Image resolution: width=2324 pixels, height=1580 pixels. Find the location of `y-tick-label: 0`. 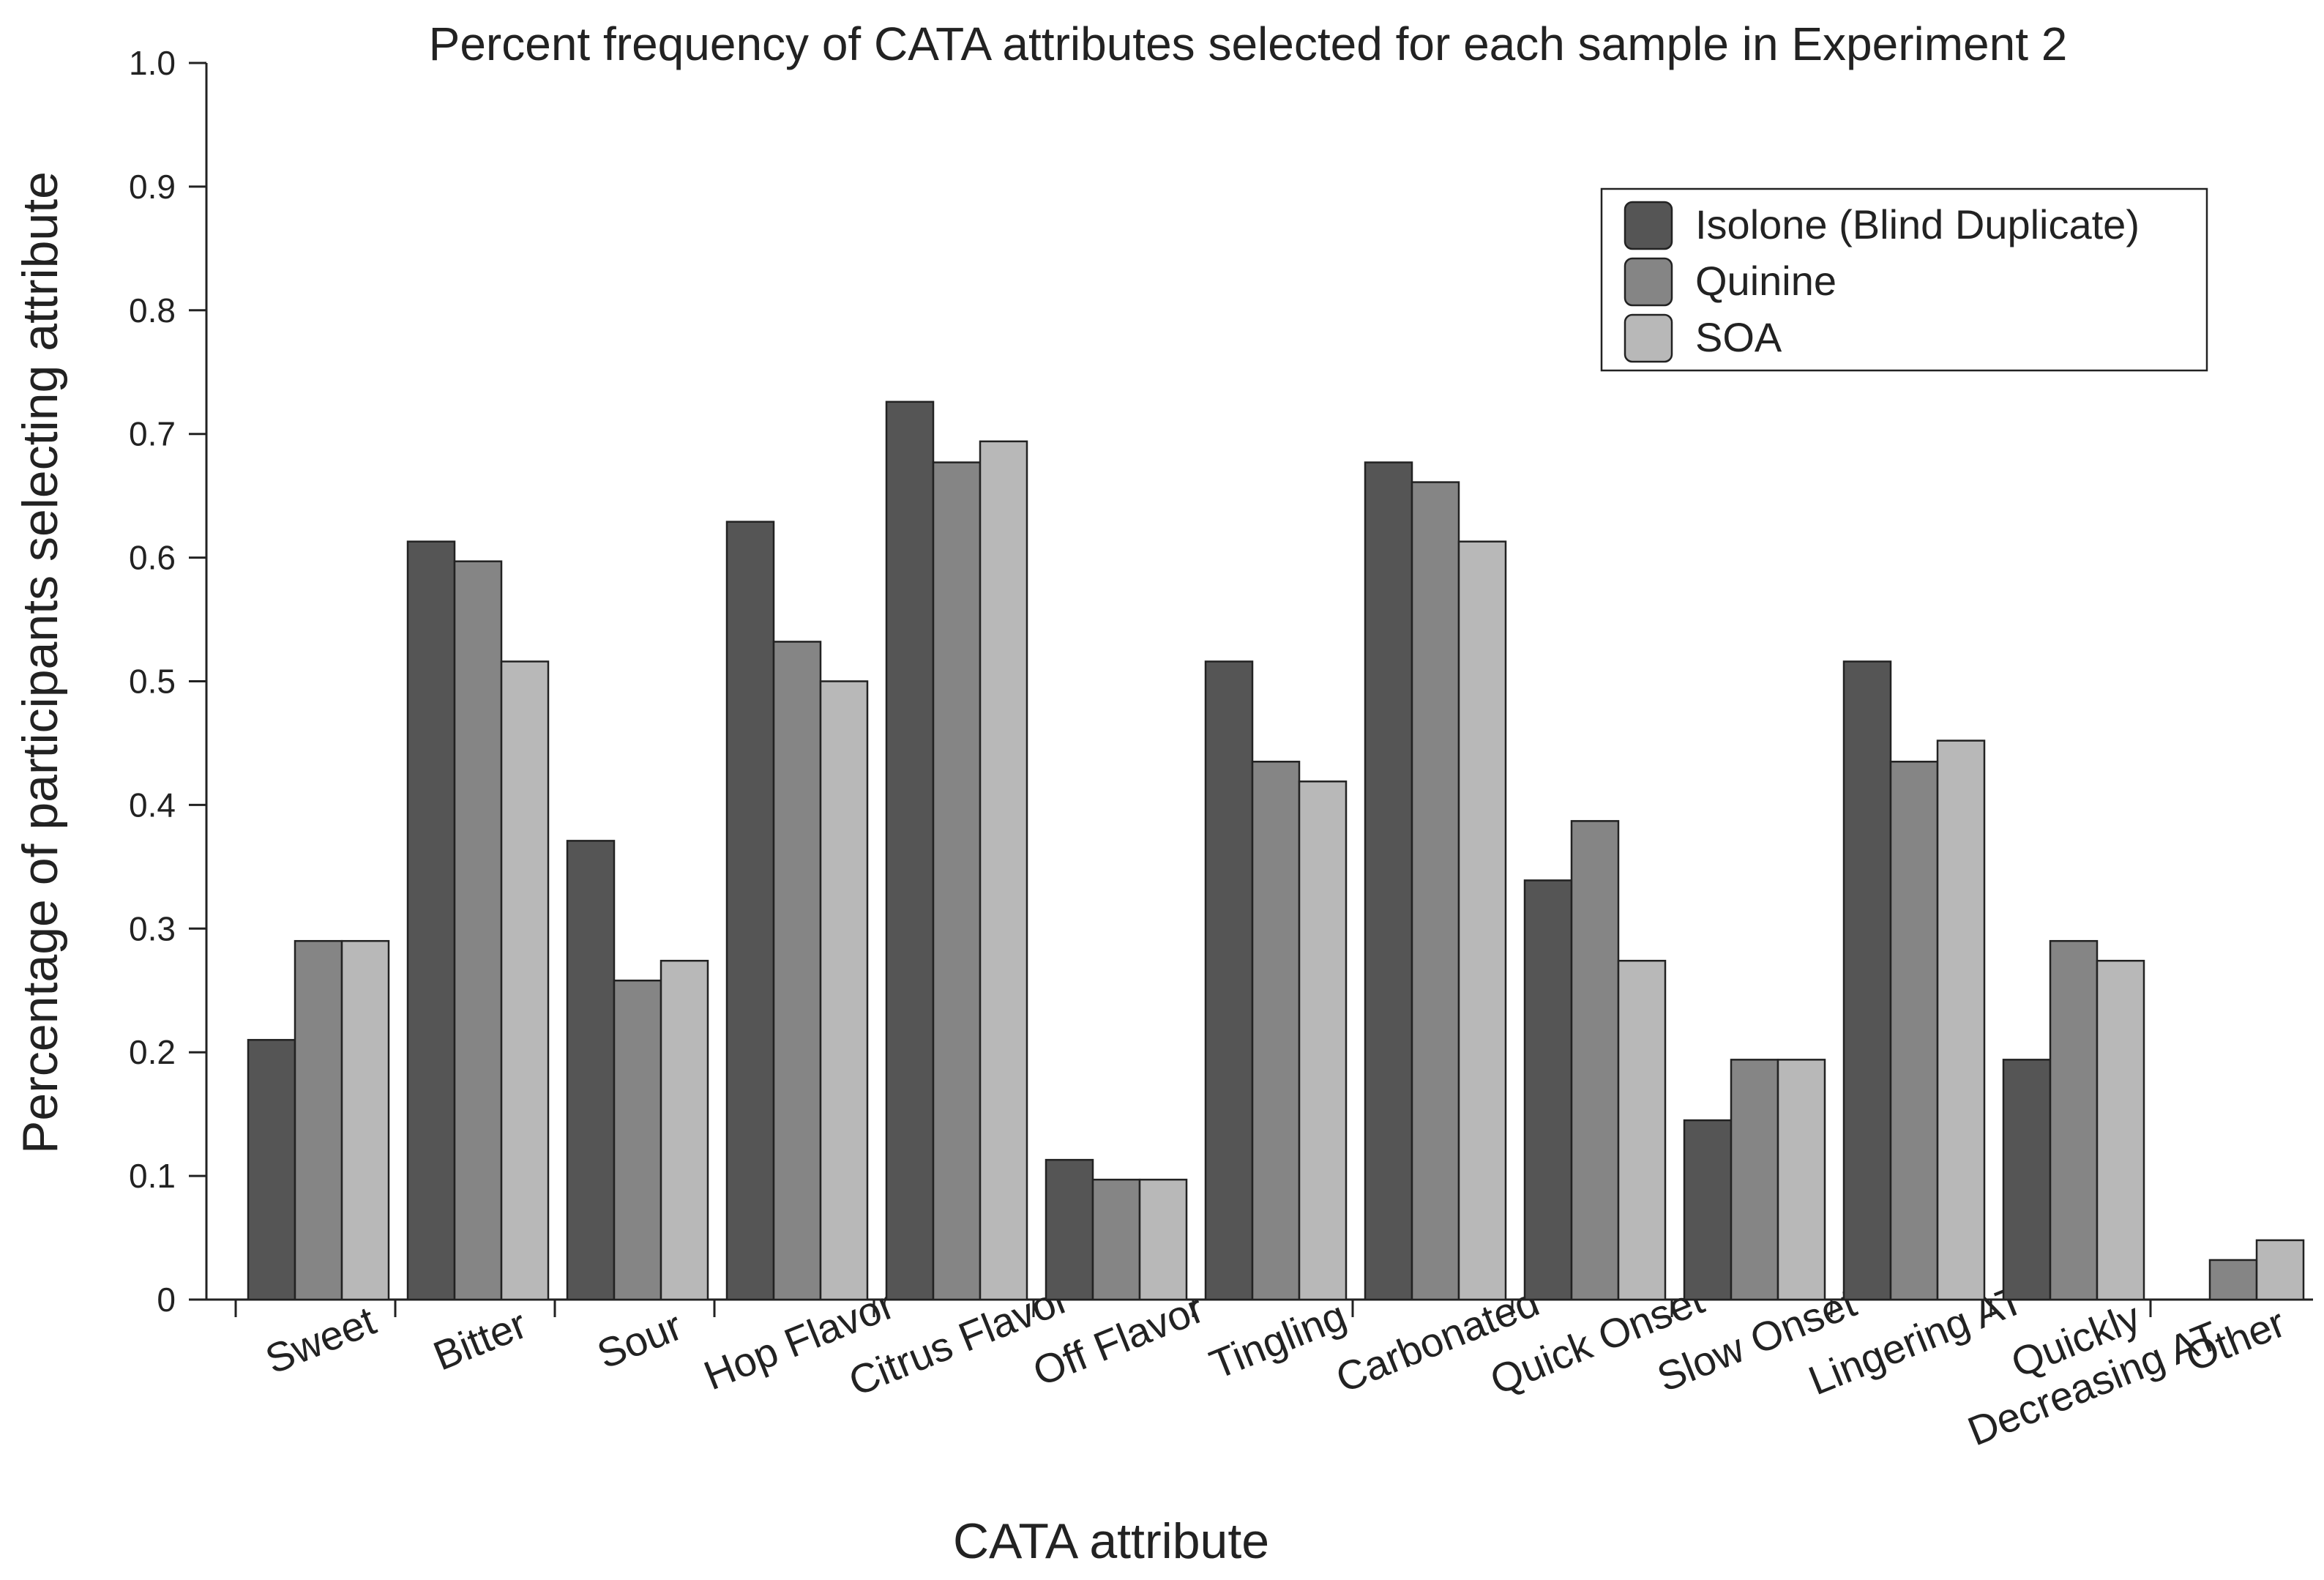

y-tick-label: 0 is located at coordinates (166, 1300).